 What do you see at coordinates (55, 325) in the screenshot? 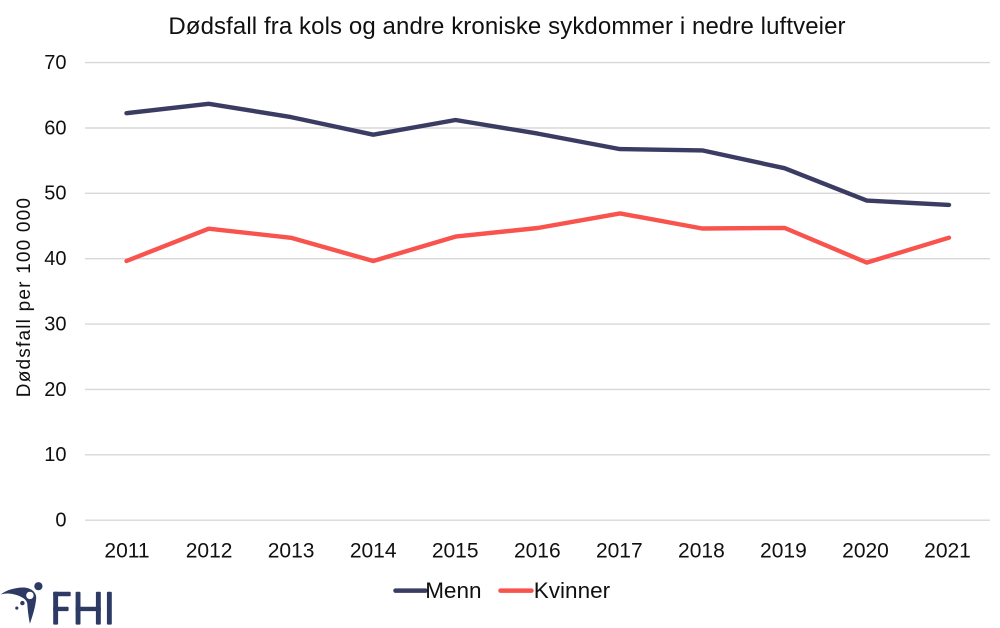
I see `svg-text: 30` at bounding box center [55, 325].